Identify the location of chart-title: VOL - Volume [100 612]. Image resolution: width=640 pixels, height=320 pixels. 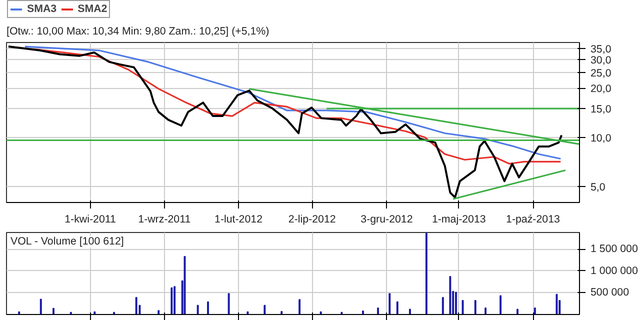
(67, 242).